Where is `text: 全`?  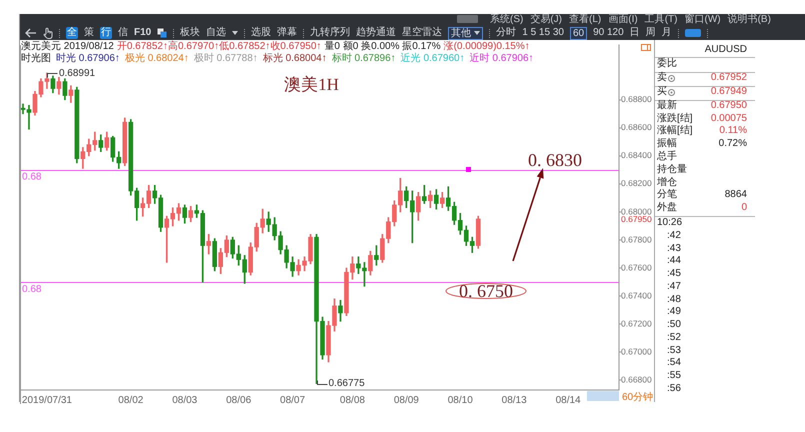 text: 全 is located at coordinates (72, 33).